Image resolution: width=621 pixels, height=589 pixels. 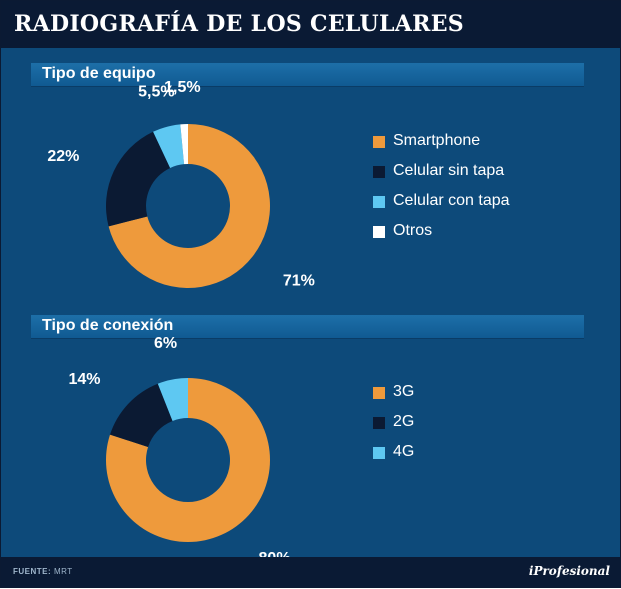 What do you see at coordinates (310, 572) in the screenshot?
I see `footer-bar: FUENTE: MRT iProfesional` at bounding box center [310, 572].